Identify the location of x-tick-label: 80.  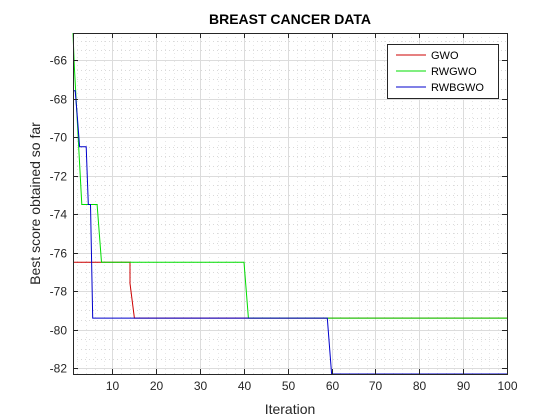
(420, 386).